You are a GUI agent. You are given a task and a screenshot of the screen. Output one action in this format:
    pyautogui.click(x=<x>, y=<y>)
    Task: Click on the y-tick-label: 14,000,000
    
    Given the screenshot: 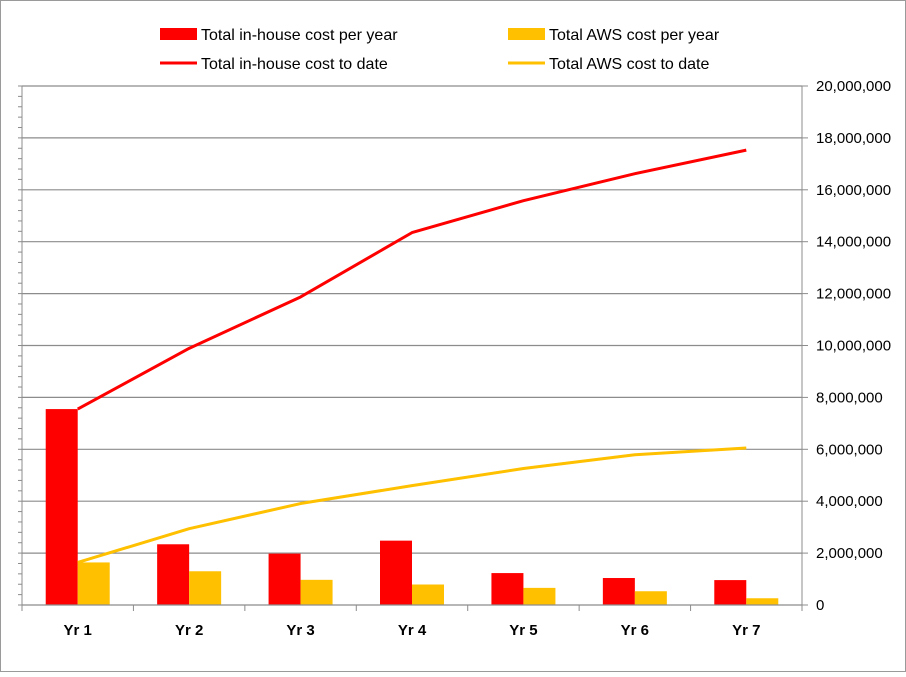 What is the action you would take?
    pyautogui.click(x=853, y=242)
    